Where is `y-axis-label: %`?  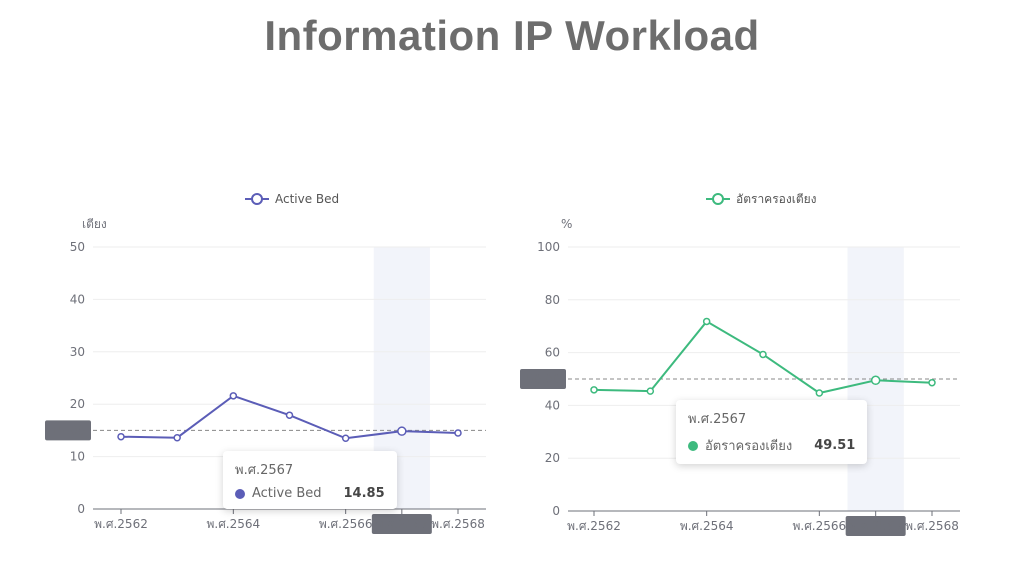 y-axis-label: % is located at coordinates (566, 224).